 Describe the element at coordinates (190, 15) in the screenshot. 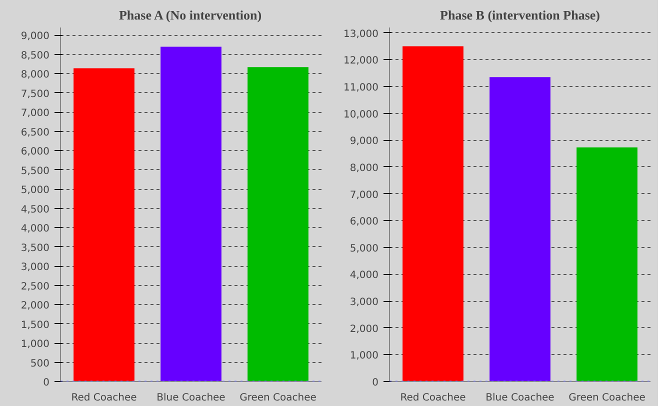

I see `chart-title: Phase A (No intervention)` at that location.